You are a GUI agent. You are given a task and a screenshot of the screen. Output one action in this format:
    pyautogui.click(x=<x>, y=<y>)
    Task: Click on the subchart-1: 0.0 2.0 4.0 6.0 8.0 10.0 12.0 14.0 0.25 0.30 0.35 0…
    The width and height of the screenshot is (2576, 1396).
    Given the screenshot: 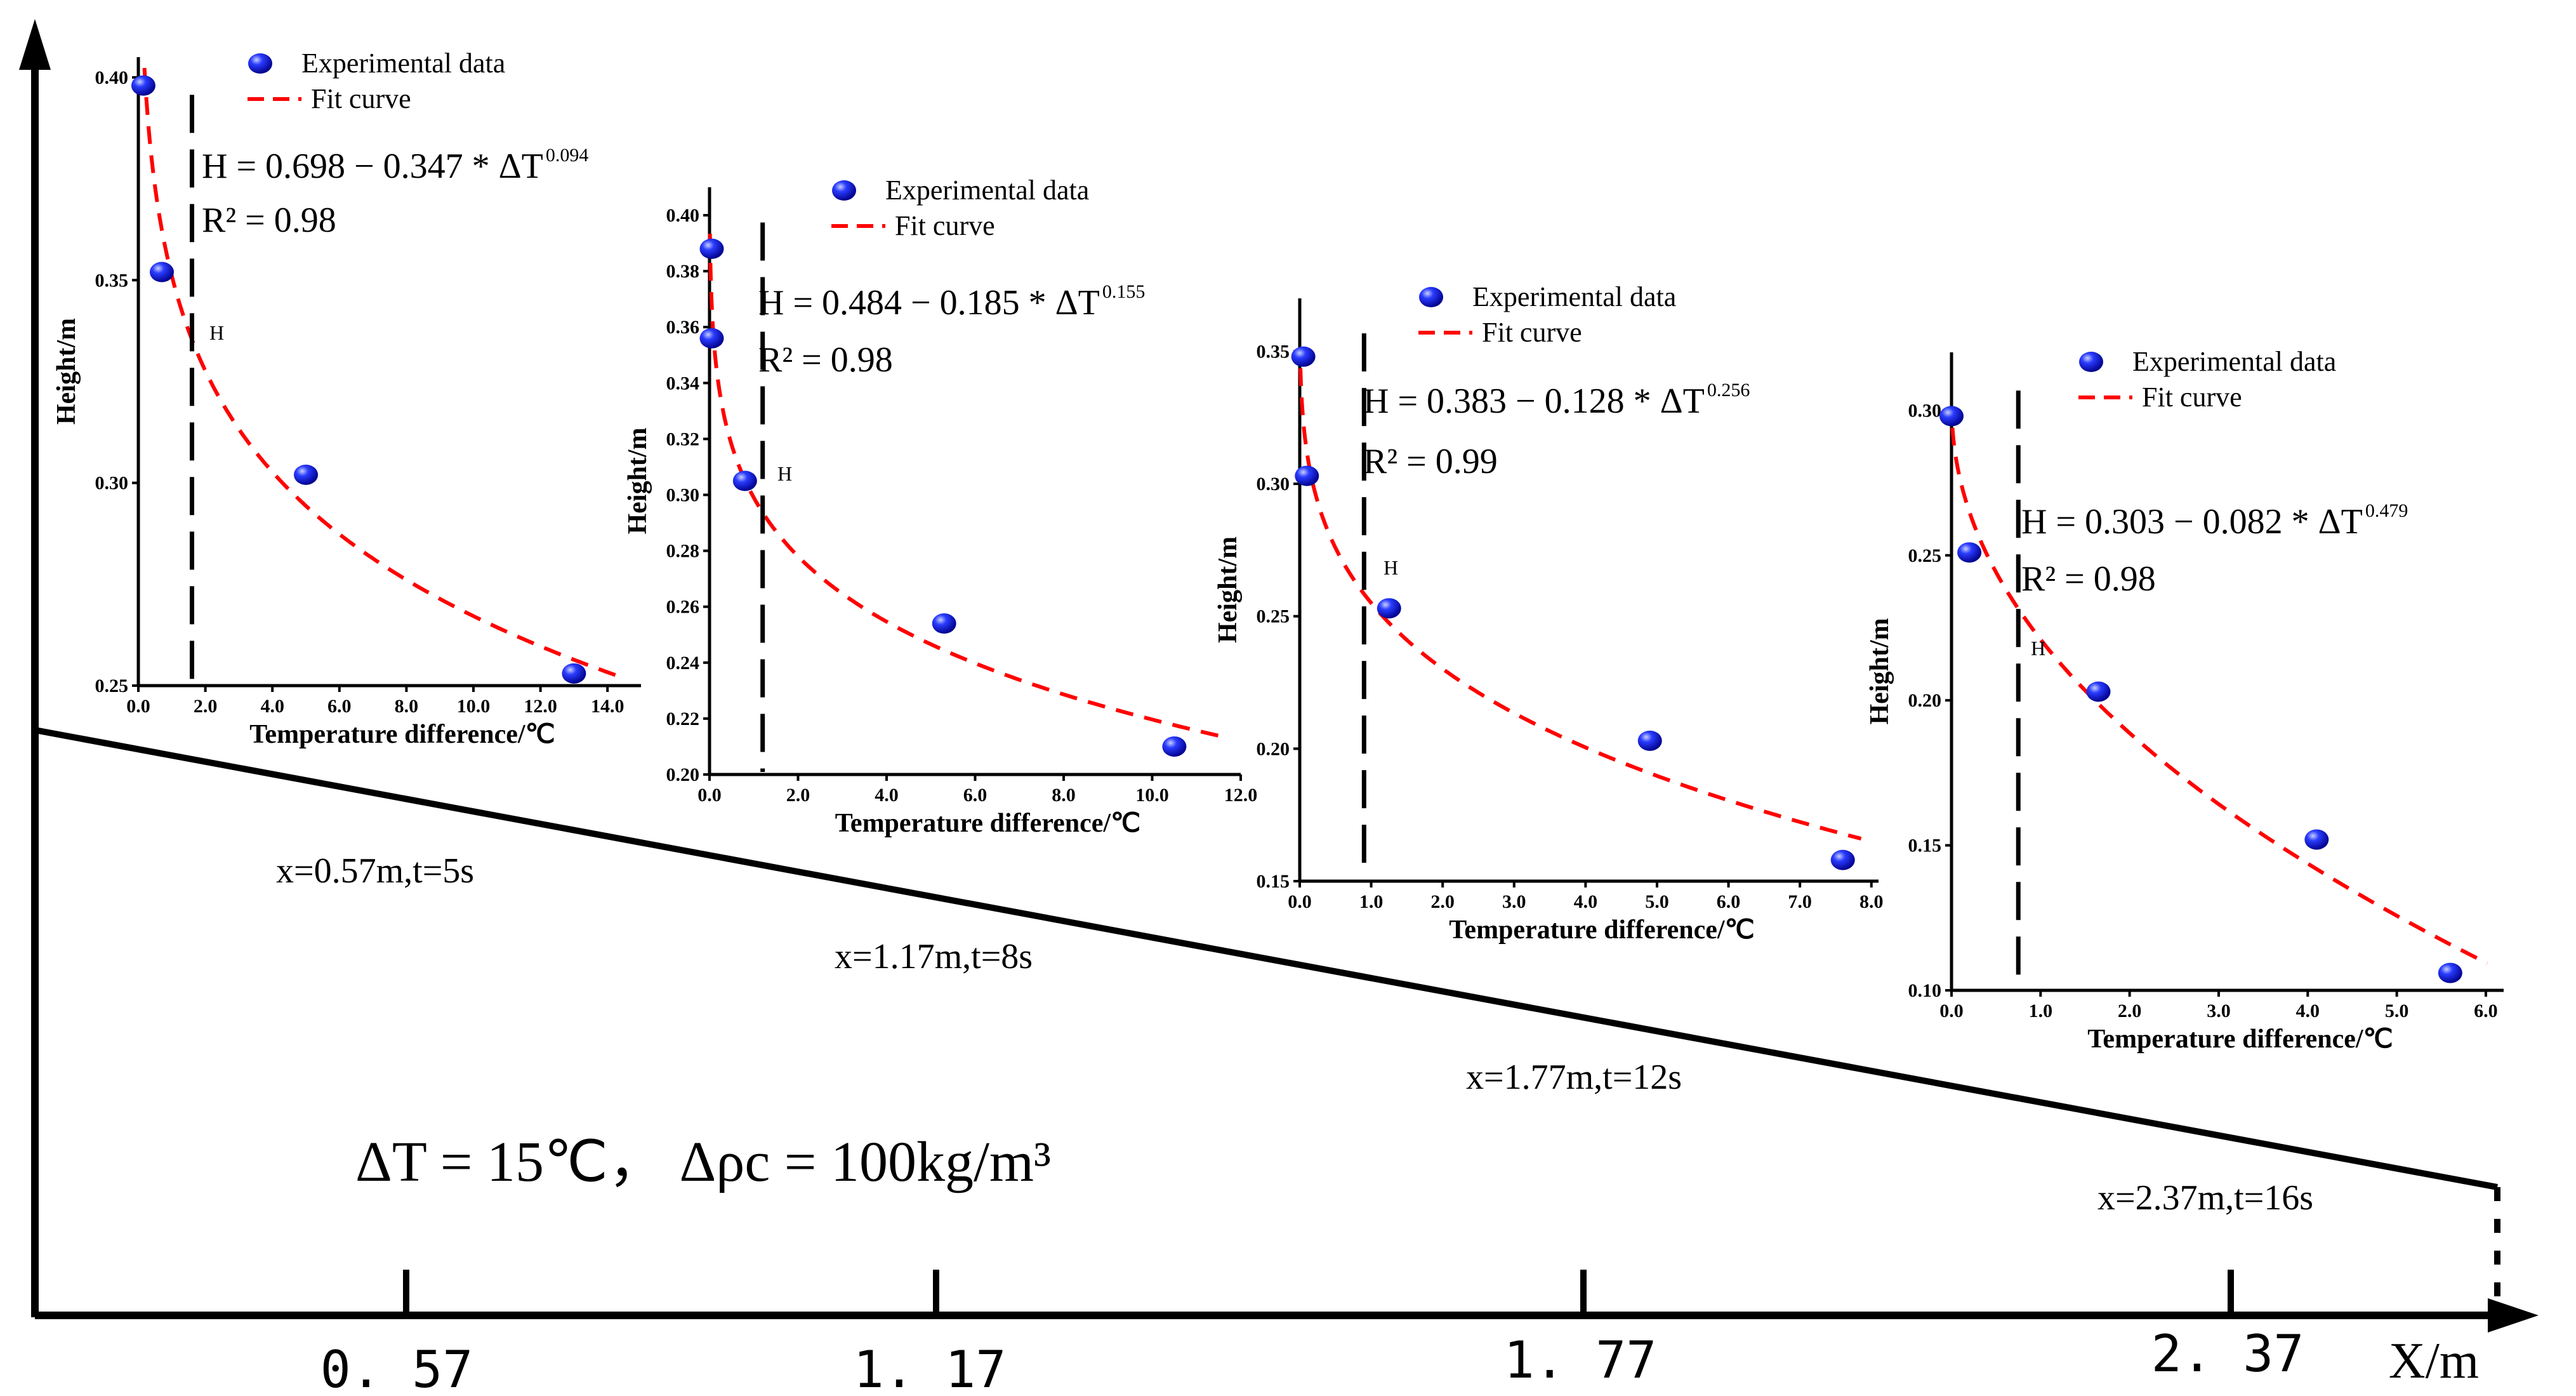 What is the action you would take?
    pyautogui.click(x=346, y=398)
    